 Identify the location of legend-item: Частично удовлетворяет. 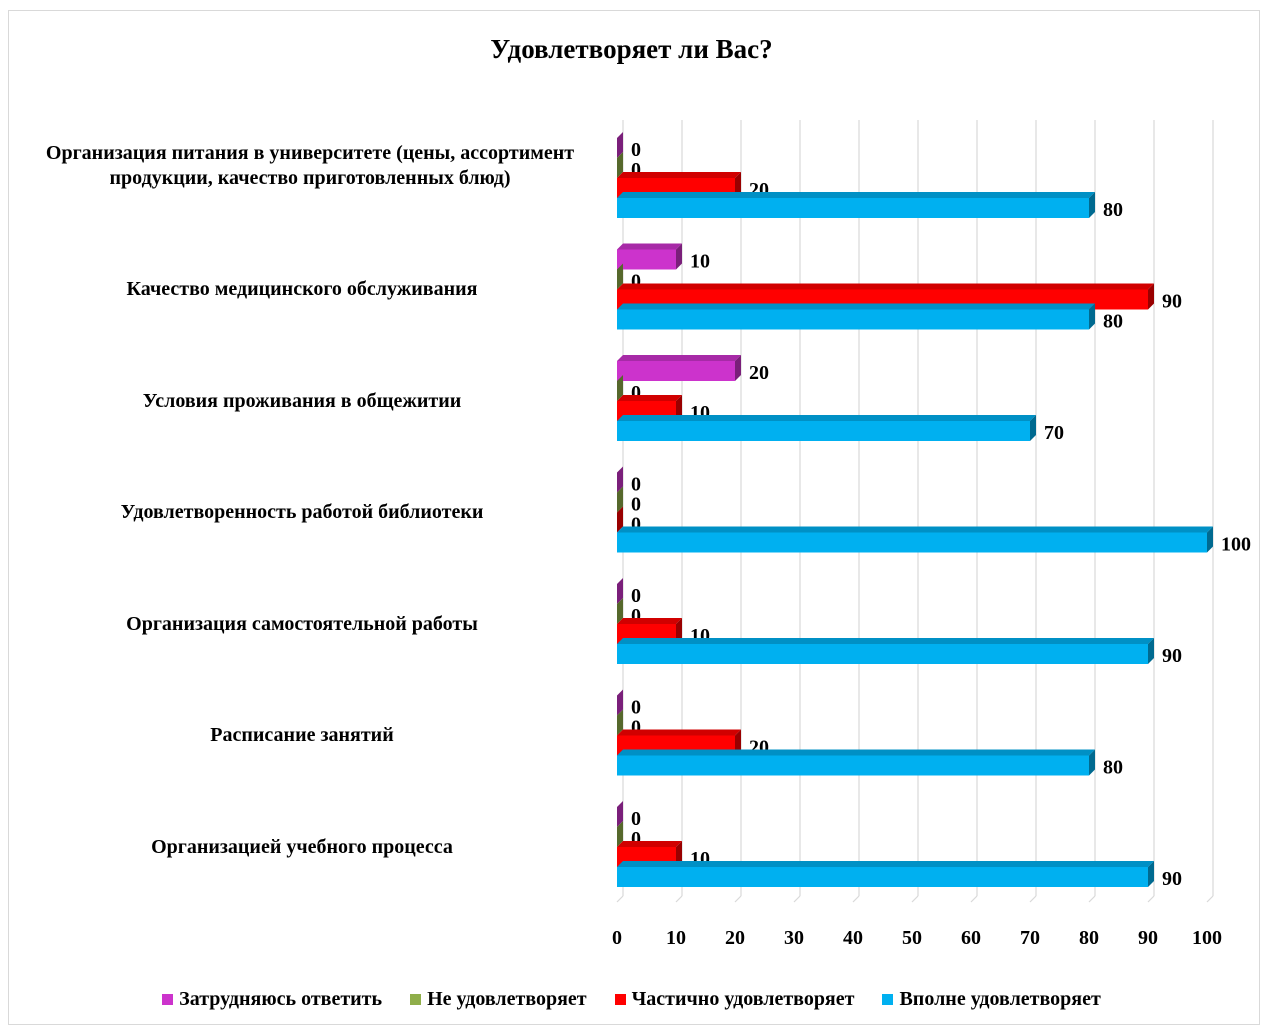
(734, 999).